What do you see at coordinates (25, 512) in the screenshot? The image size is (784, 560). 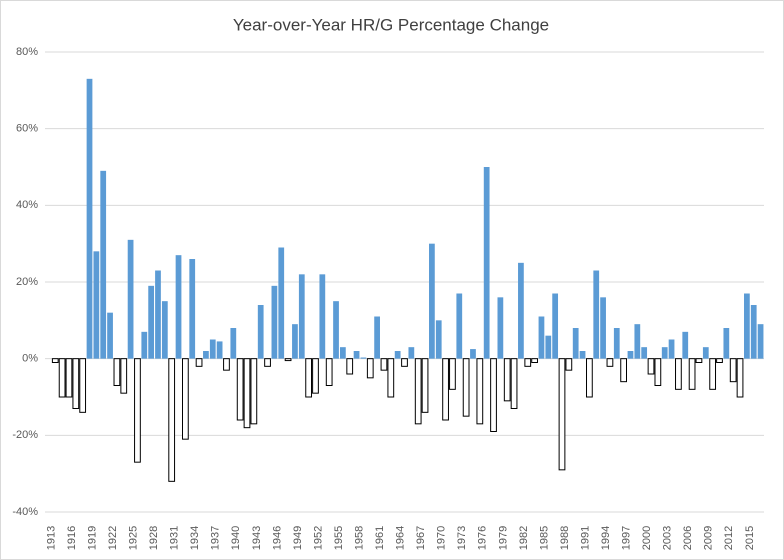 I see `y-tick-label: -40%` at bounding box center [25, 512].